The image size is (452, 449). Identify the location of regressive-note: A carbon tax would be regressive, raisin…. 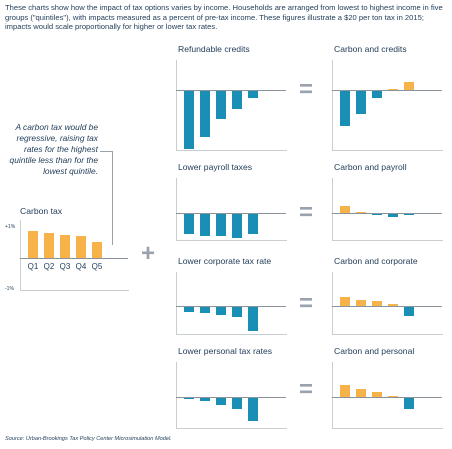
(53, 149).